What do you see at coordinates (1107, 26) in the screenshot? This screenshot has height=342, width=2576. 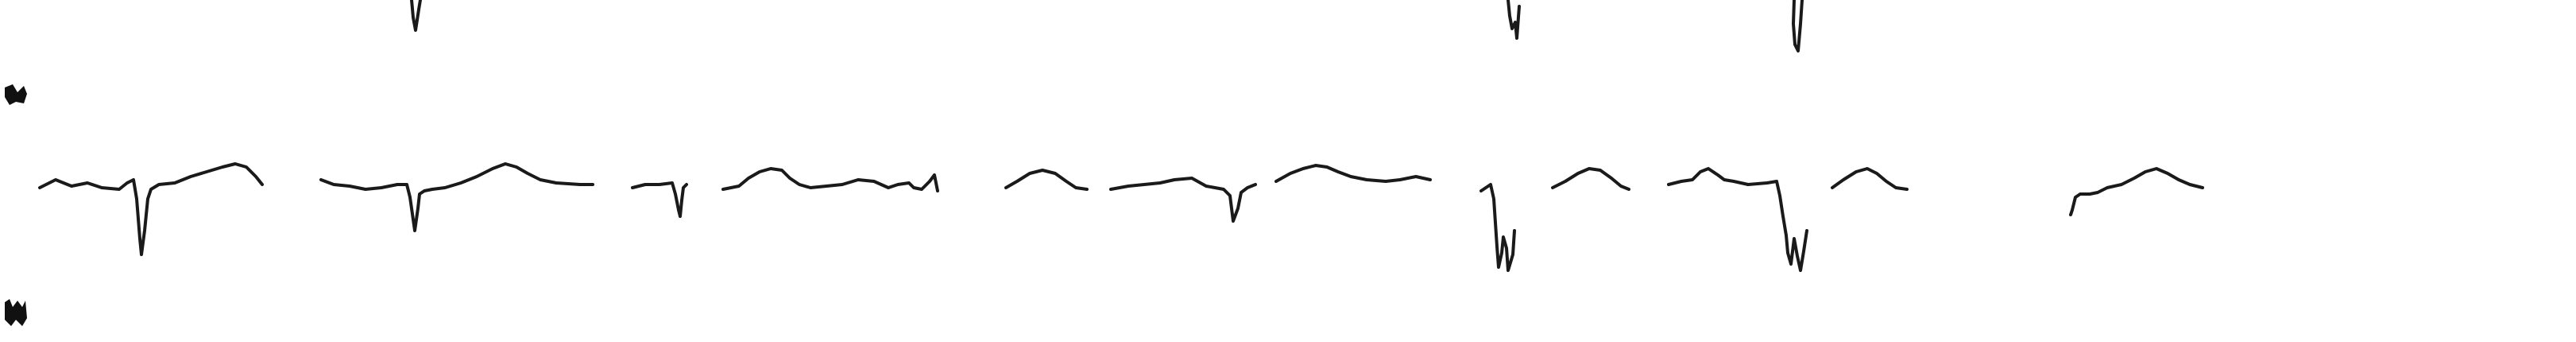 I see `lead-top-trace` at bounding box center [1107, 26].